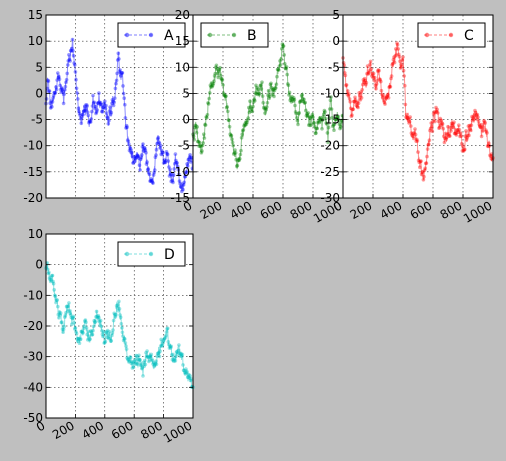 This screenshot has height=461, width=506. What do you see at coordinates (182, 15) in the screenshot?
I see `y-tick-label: 20` at bounding box center [182, 15].